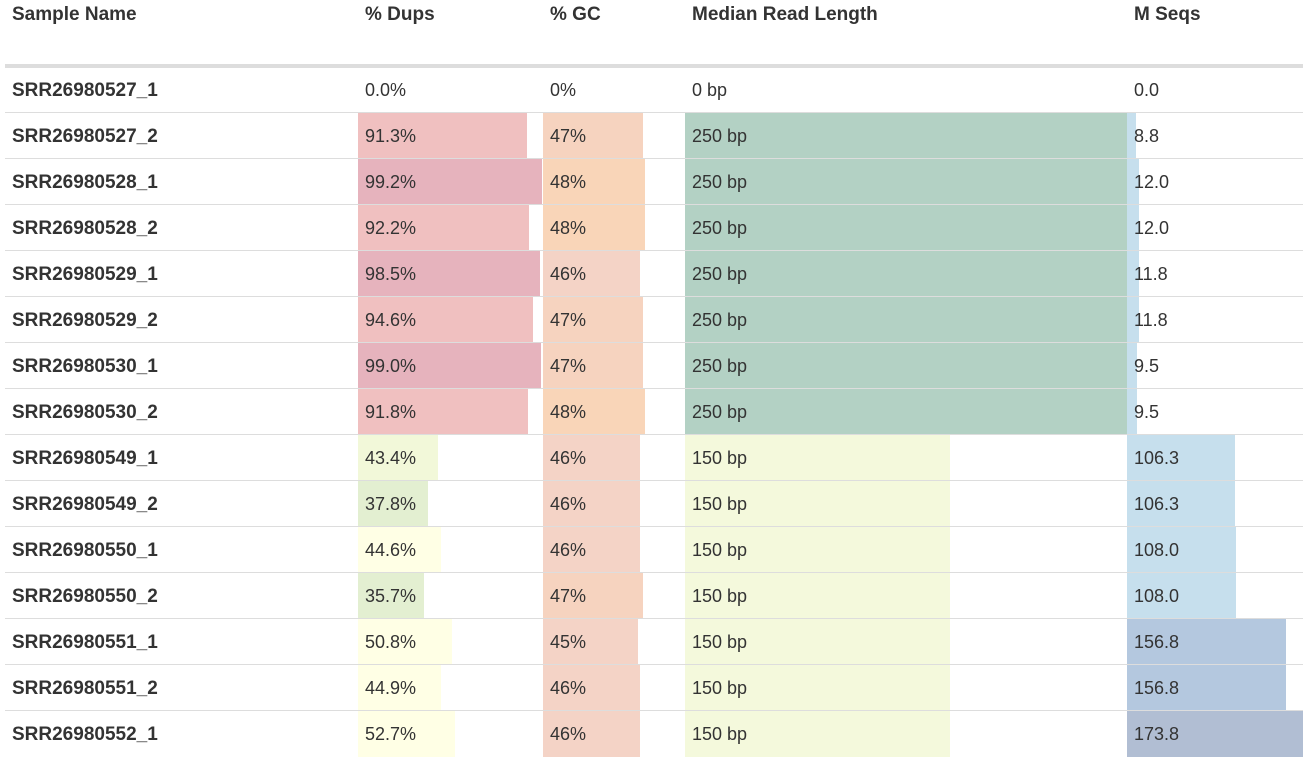 Image resolution: width=1303 pixels, height=760 pixels. Describe the element at coordinates (651, 642) in the screenshot. I see `table-row: SRR26980551_1 50.8% 45% 150 bp 156.8` at that location.